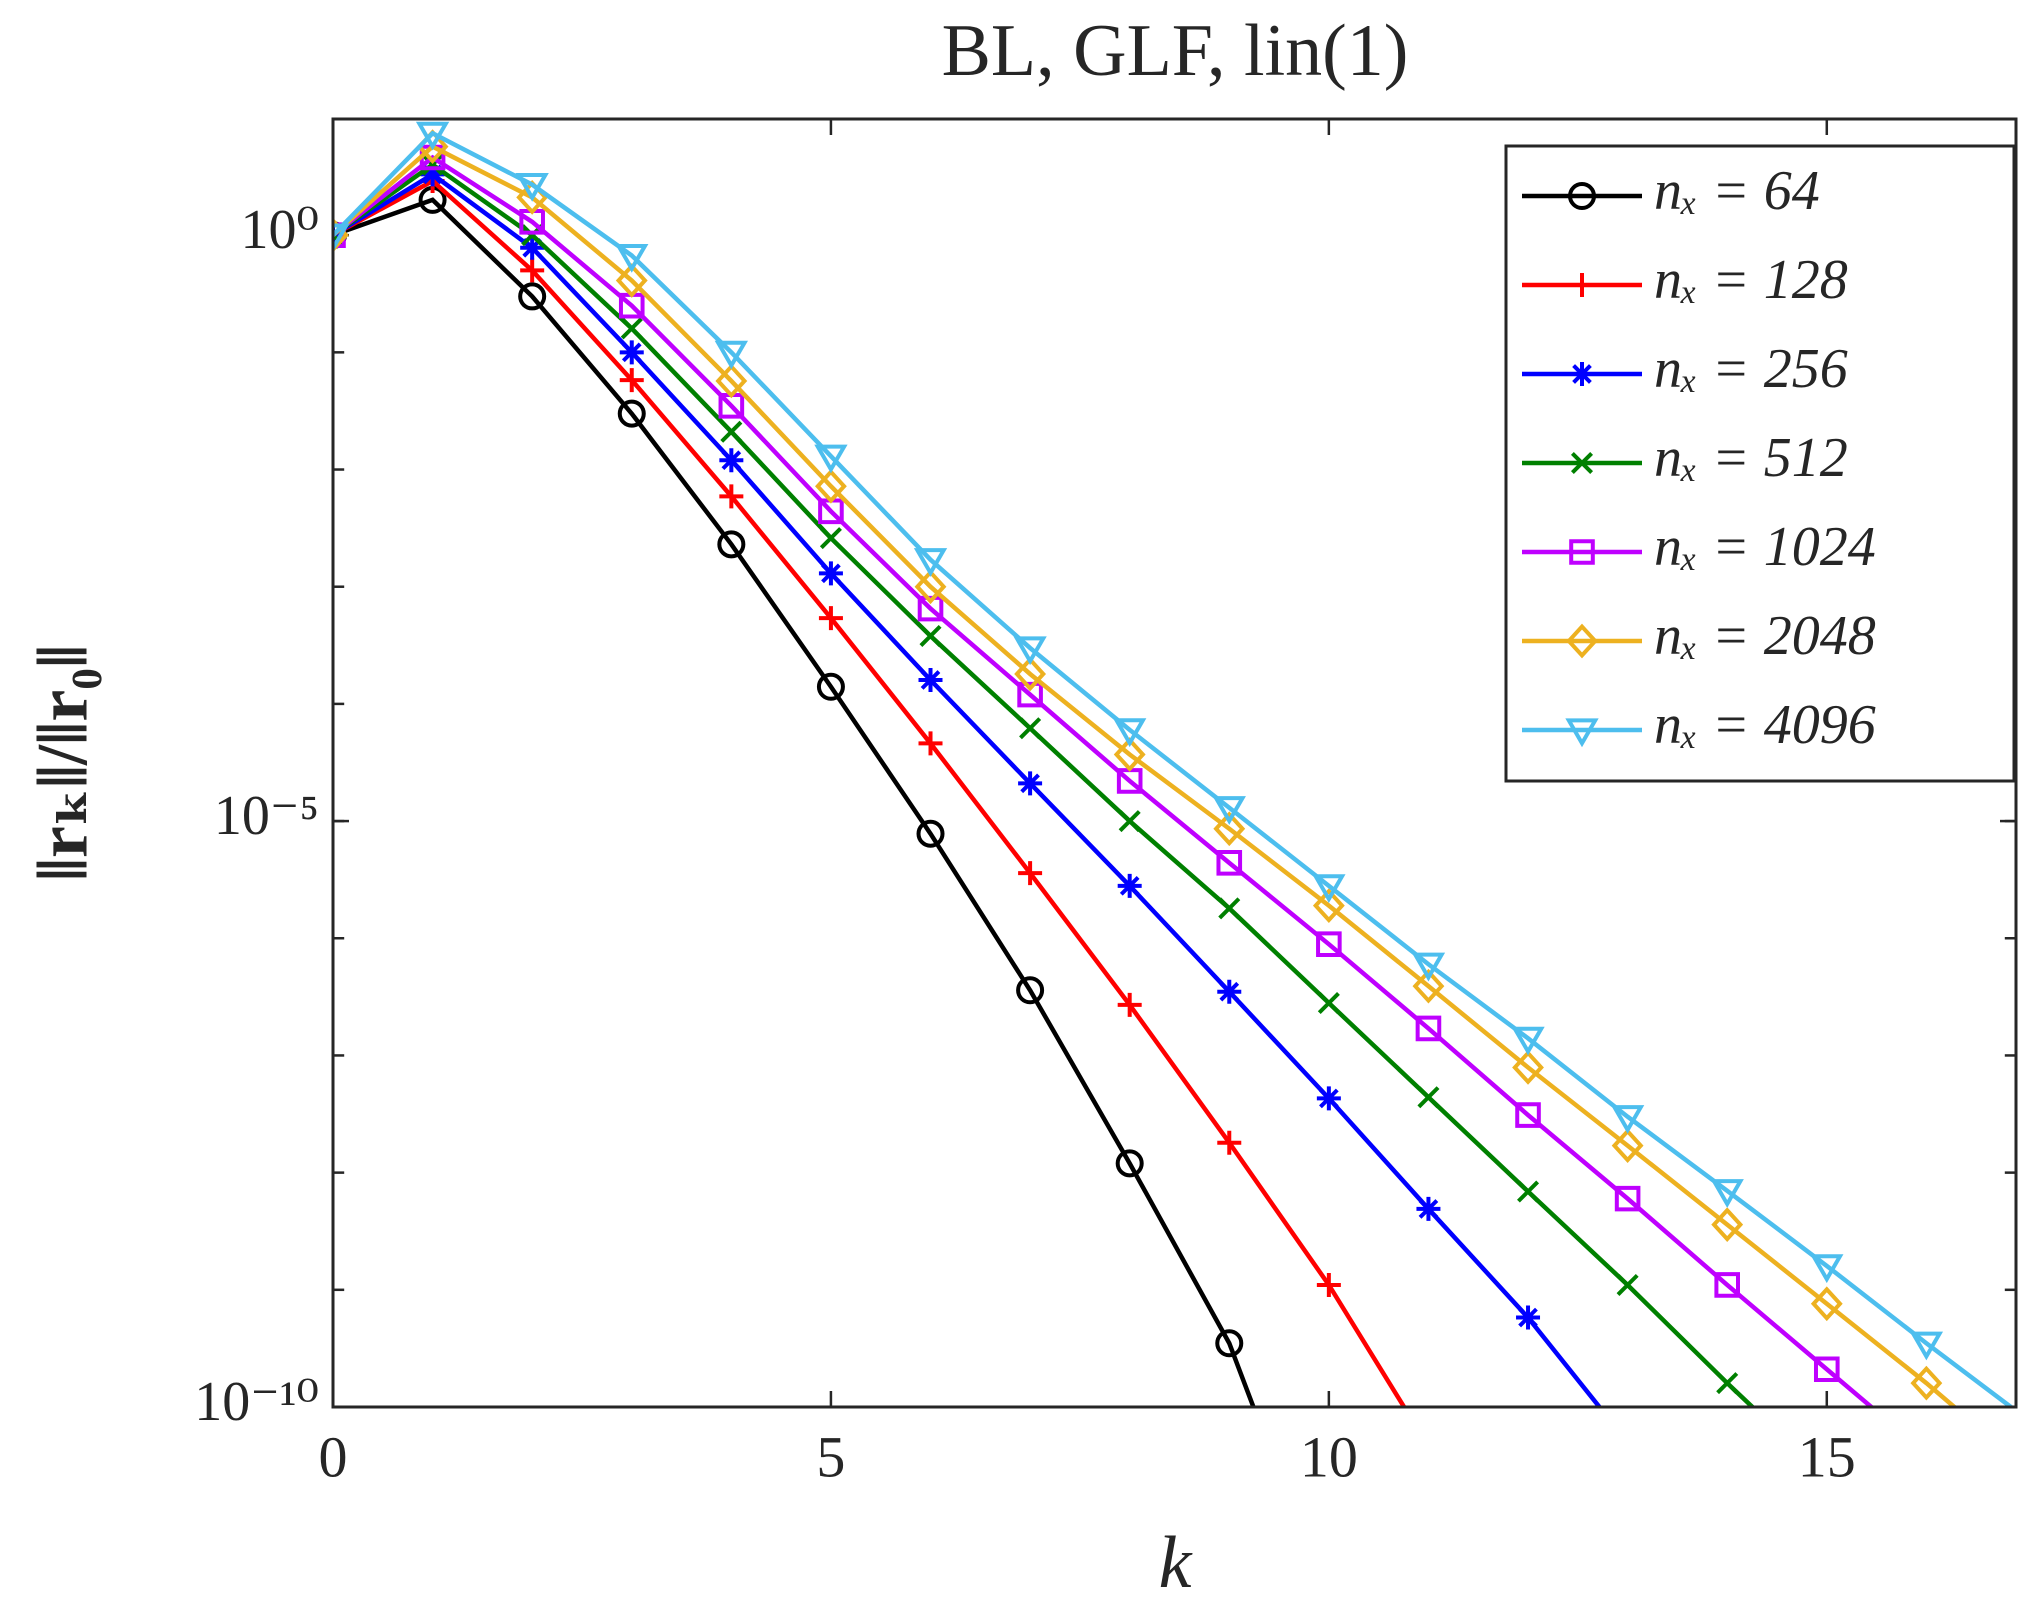 The image size is (2022, 1618). I want to click on legend-label: nₓ = 128, so click(1751, 280).